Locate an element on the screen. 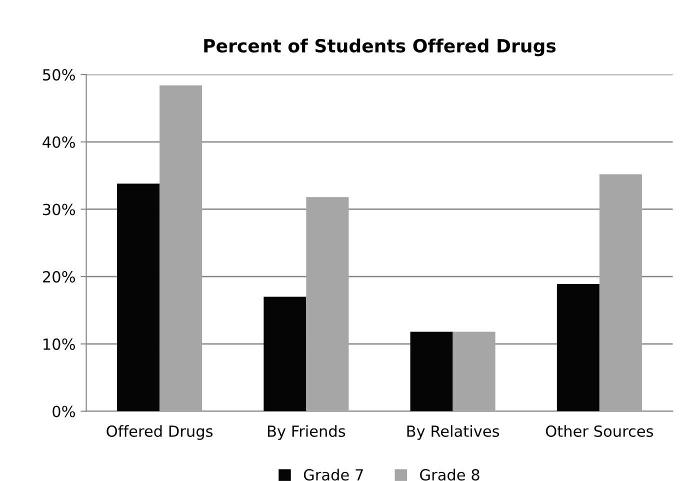 Image resolution: width=690 pixels, height=481 pixels. y-tick-label: 50% is located at coordinates (59, 75).